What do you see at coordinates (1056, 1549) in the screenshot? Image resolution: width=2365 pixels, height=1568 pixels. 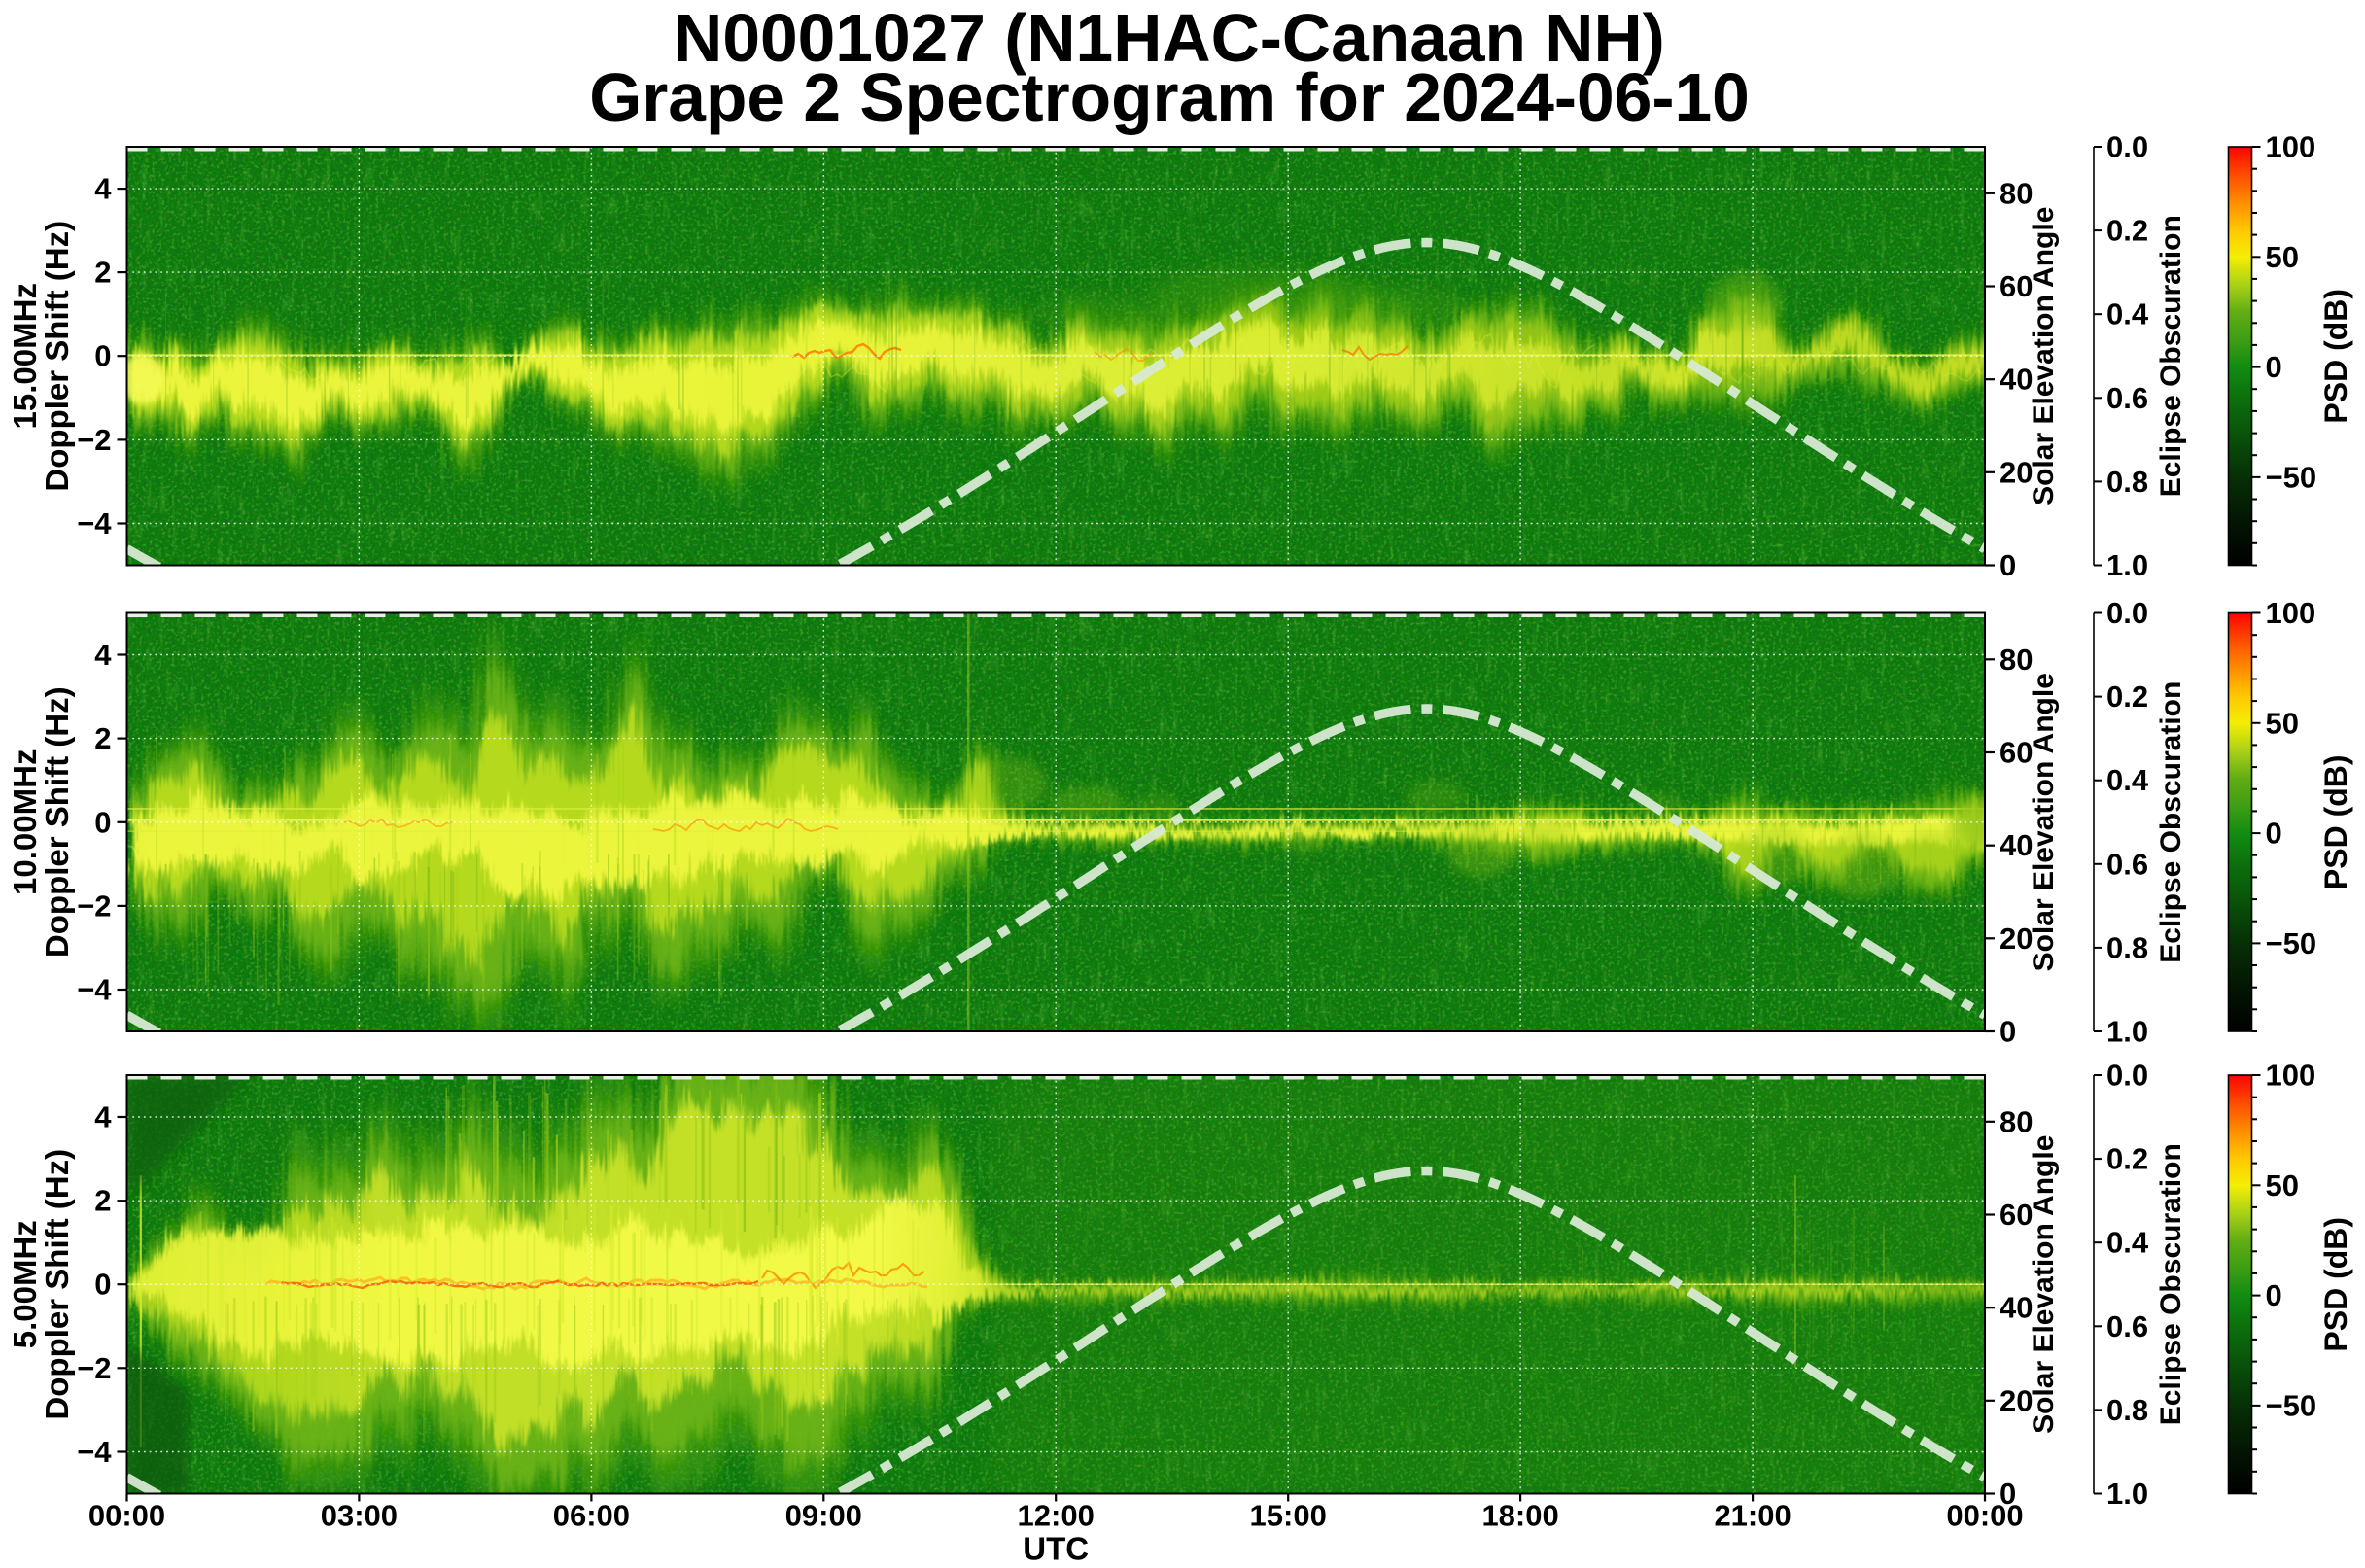 I see `svg-text: UTC` at bounding box center [1056, 1549].